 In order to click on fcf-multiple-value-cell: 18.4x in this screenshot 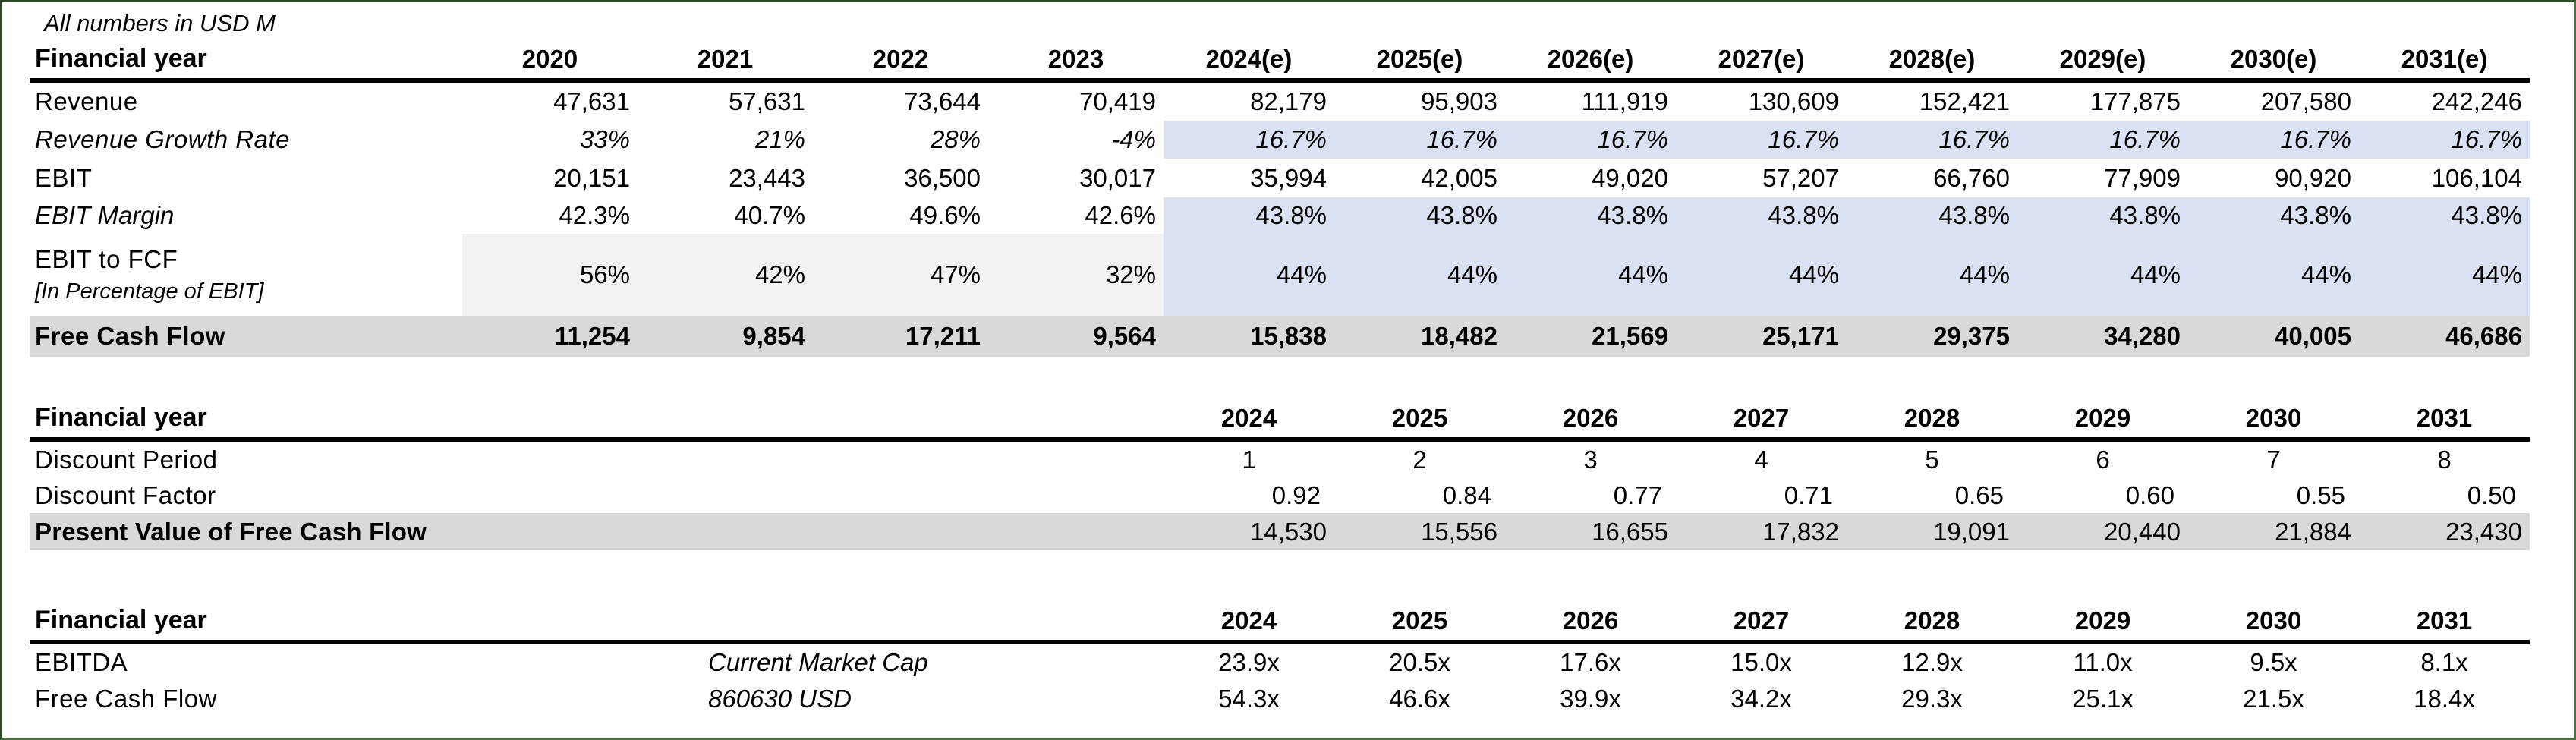, I will do `click(2444, 699)`.